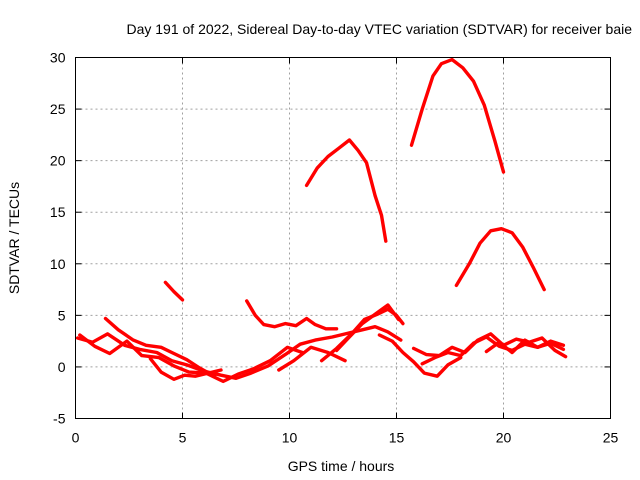 This screenshot has width=640, height=480. What do you see at coordinates (341, 466) in the screenshot?
I see `x-axis-title: GPS time / hours` at bounding box center [341, 466].